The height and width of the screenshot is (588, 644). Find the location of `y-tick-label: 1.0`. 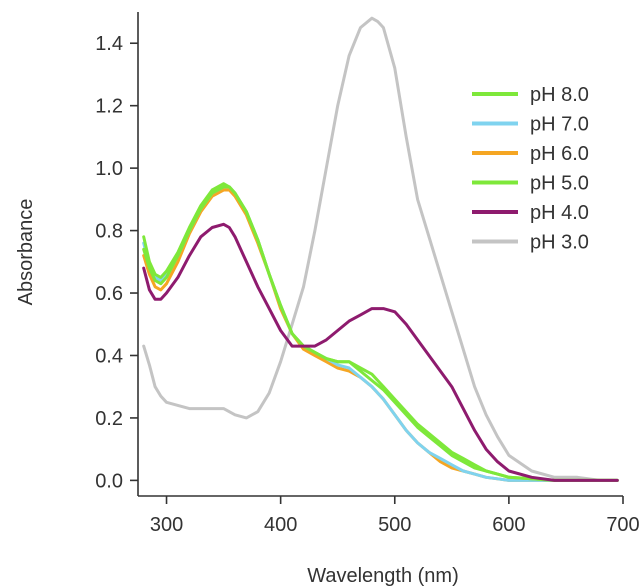

y-tick-label: 1.0 is located at coordinates (109, 169).